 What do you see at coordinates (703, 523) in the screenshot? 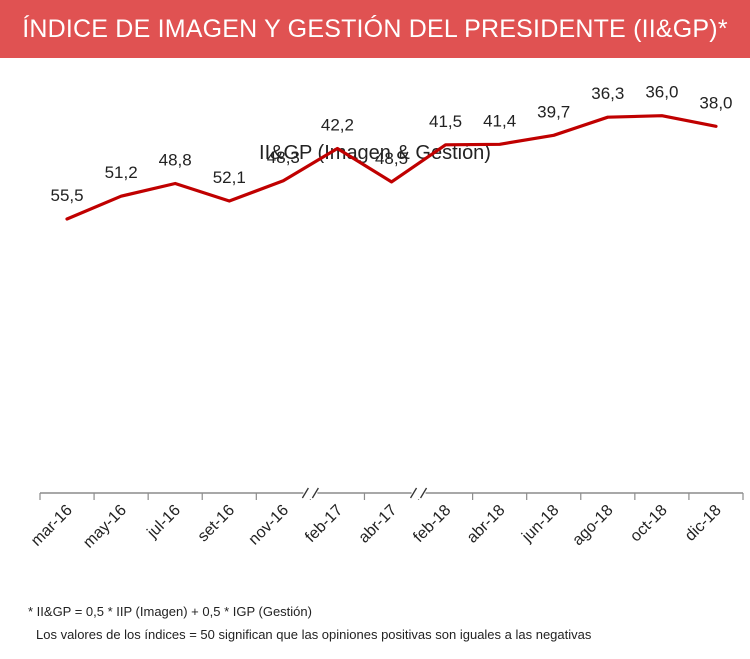
I see `x-tick-label: dic-18` at bounding box center [703, 523].